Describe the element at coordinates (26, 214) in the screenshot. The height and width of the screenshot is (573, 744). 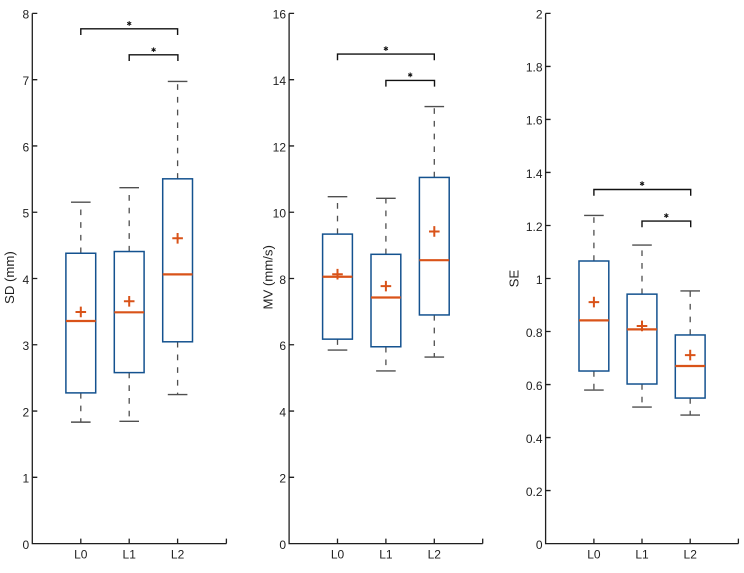
I see `svg-text: 5` at that location.